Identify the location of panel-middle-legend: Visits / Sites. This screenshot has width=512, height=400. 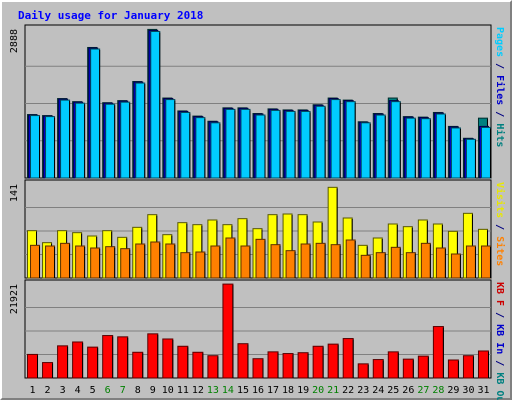
(500, 224).